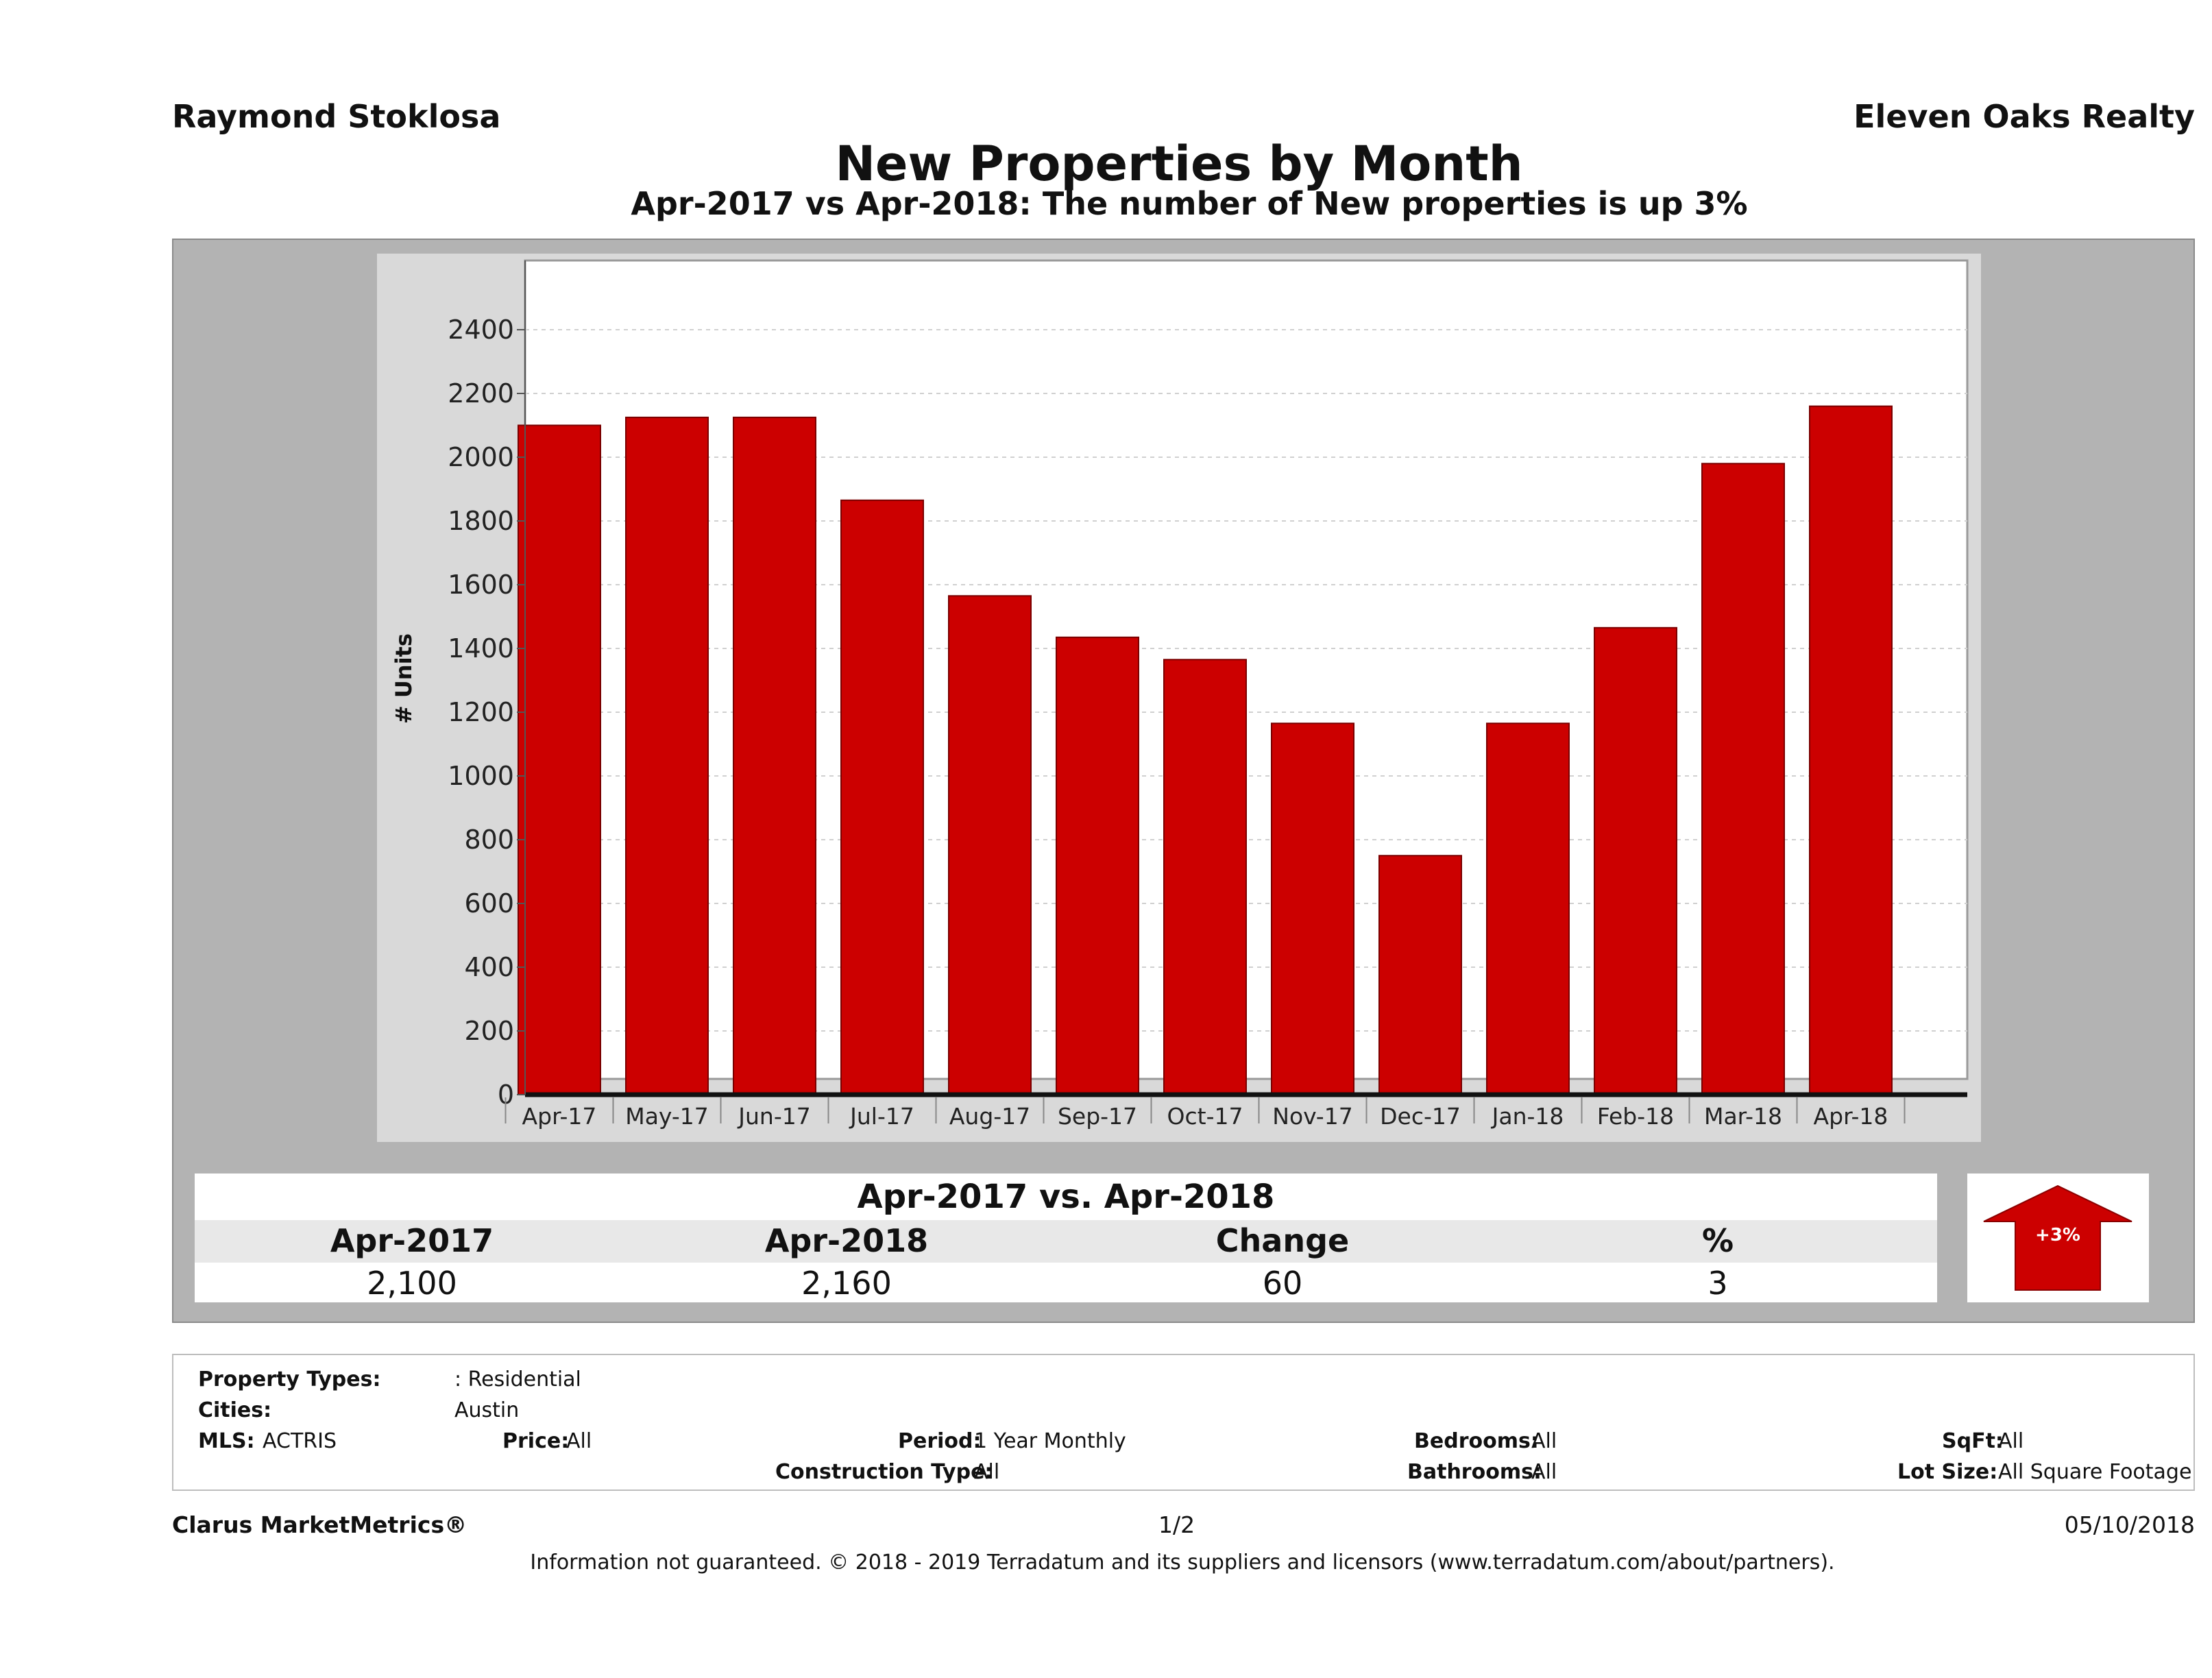  I want to click on lot-size-value: All Square Footage, so click(2095, 1472).